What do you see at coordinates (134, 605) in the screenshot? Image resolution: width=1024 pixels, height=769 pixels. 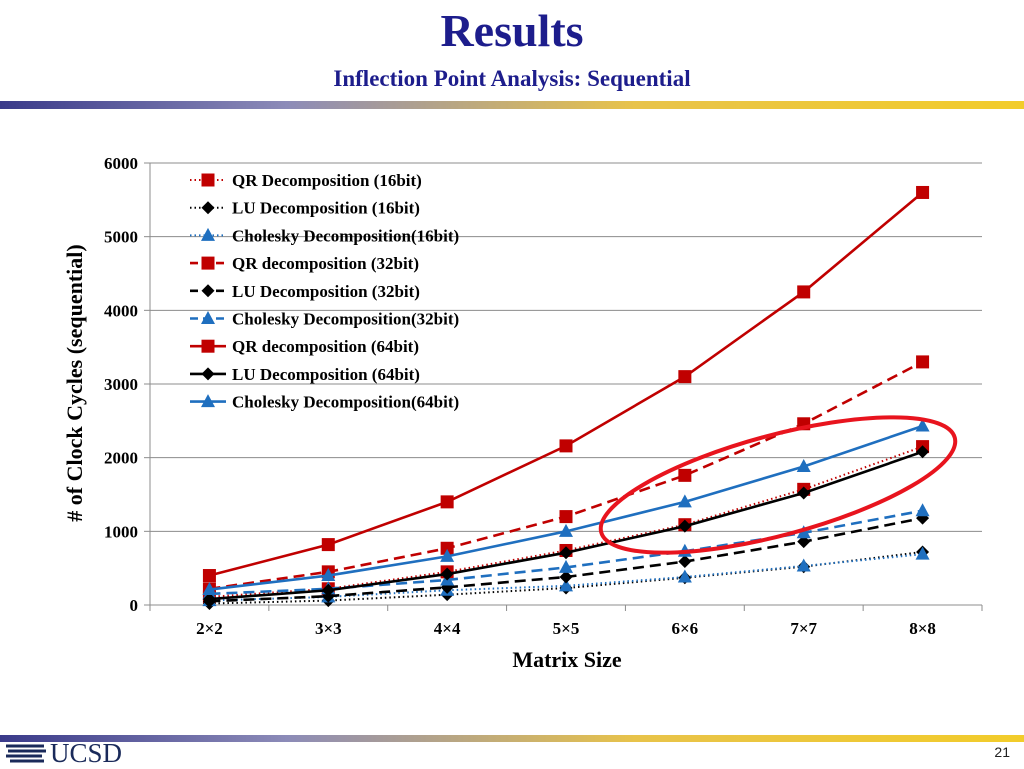 I see `y-tick-label: 0` at bounding box center [134, 605].